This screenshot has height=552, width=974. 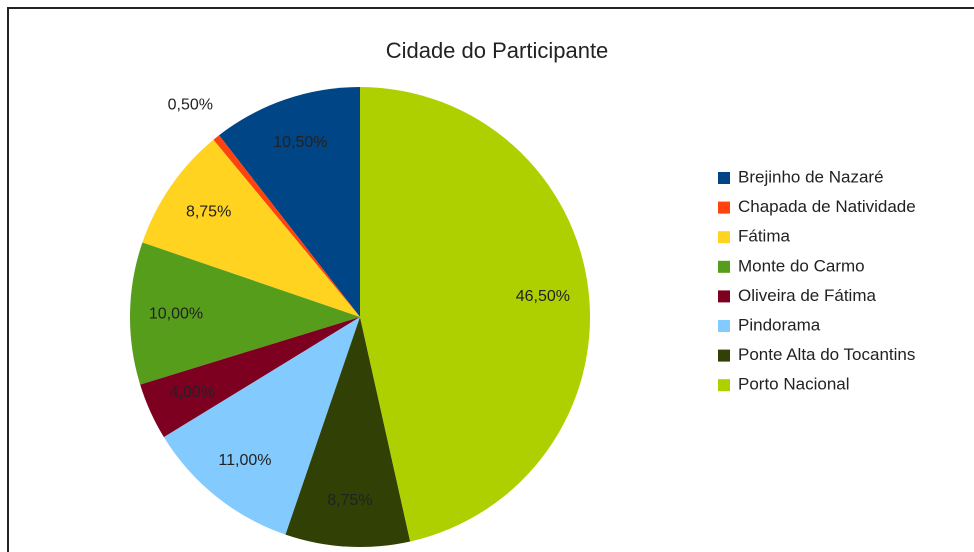 What do you see at coordinates (190, 104) in the screenshot?
I see `data-label: 0,50%` at bounding box center [190, 104].